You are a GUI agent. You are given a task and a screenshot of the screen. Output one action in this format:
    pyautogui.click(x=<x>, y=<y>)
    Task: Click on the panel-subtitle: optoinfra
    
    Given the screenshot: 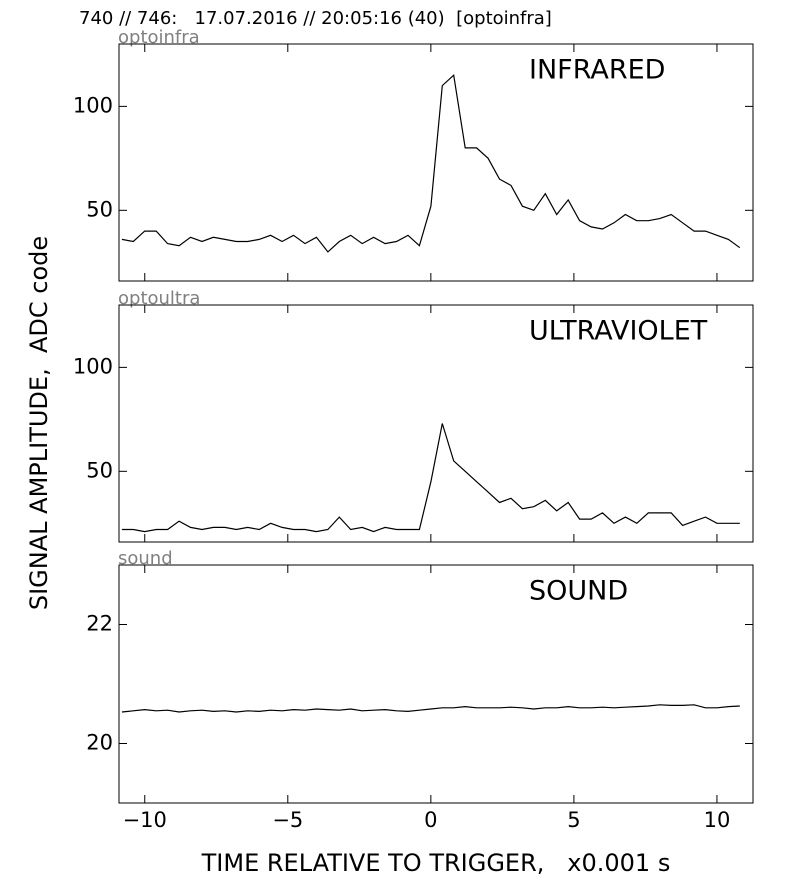 What is the action you would take?
    pyautogui.click(x=159, y=37)
    